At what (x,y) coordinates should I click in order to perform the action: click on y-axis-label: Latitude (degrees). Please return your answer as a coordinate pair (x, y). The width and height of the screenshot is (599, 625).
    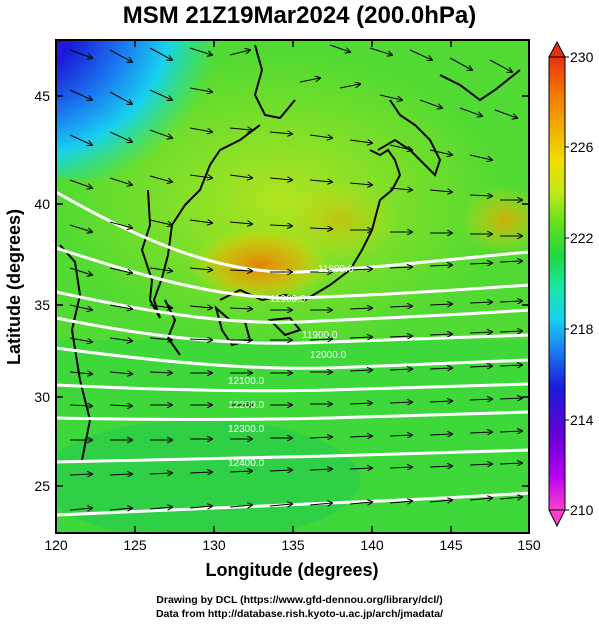
    Looking at the image, I should click on (14, 287).